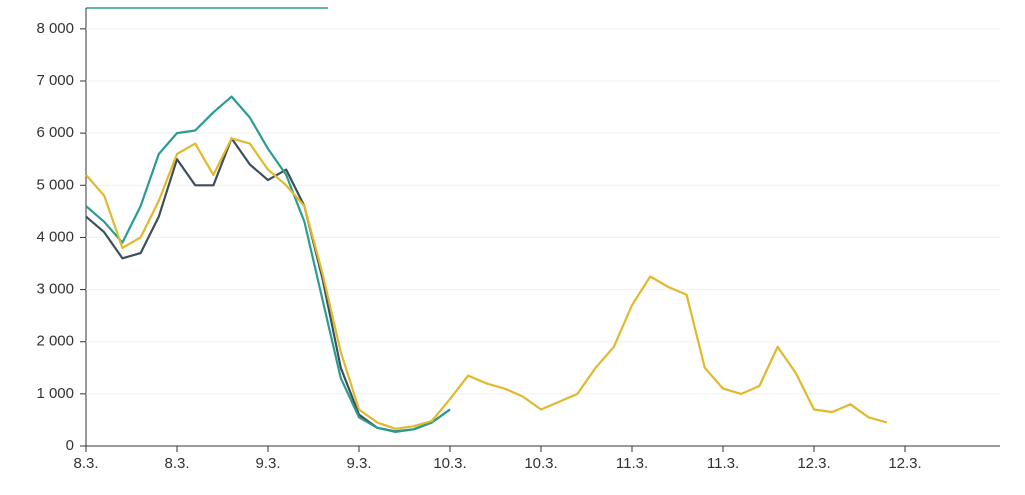 This screenshot has height=495, width=1025. What do you see at coordinates (55, 341) in the screenshot?
I see `y-tick-label: 2 000` at bounding box center [55, 341].